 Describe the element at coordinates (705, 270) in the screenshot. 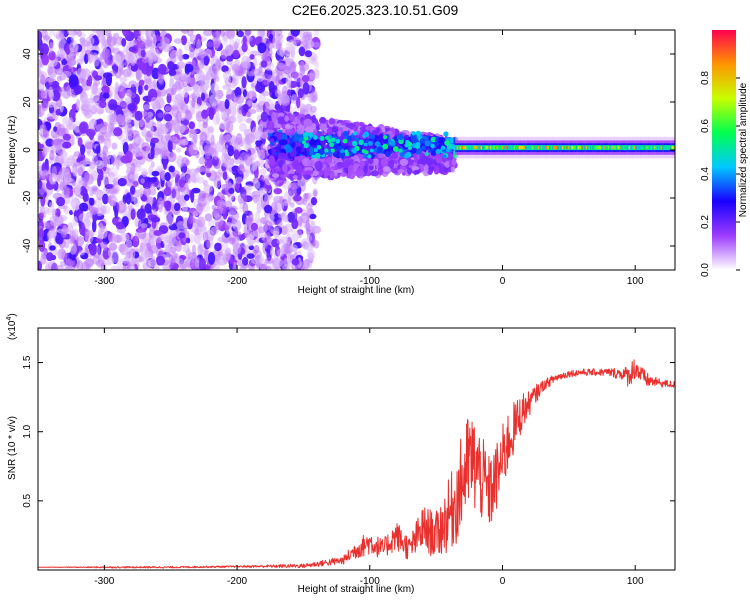

I see `colorbar-tick-label: 0.0` at that location.